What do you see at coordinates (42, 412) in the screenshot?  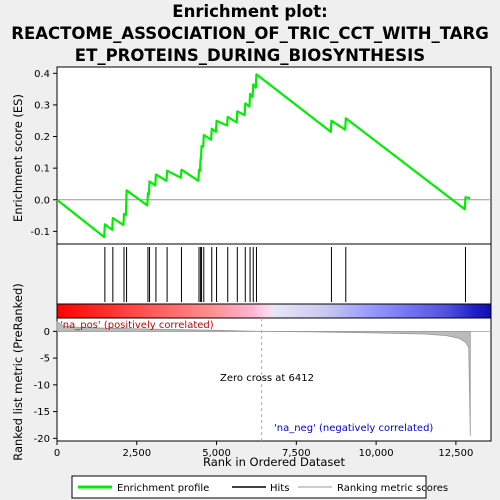 I see `metric-y-tick-label: -15` at bounding box center [42, 412].